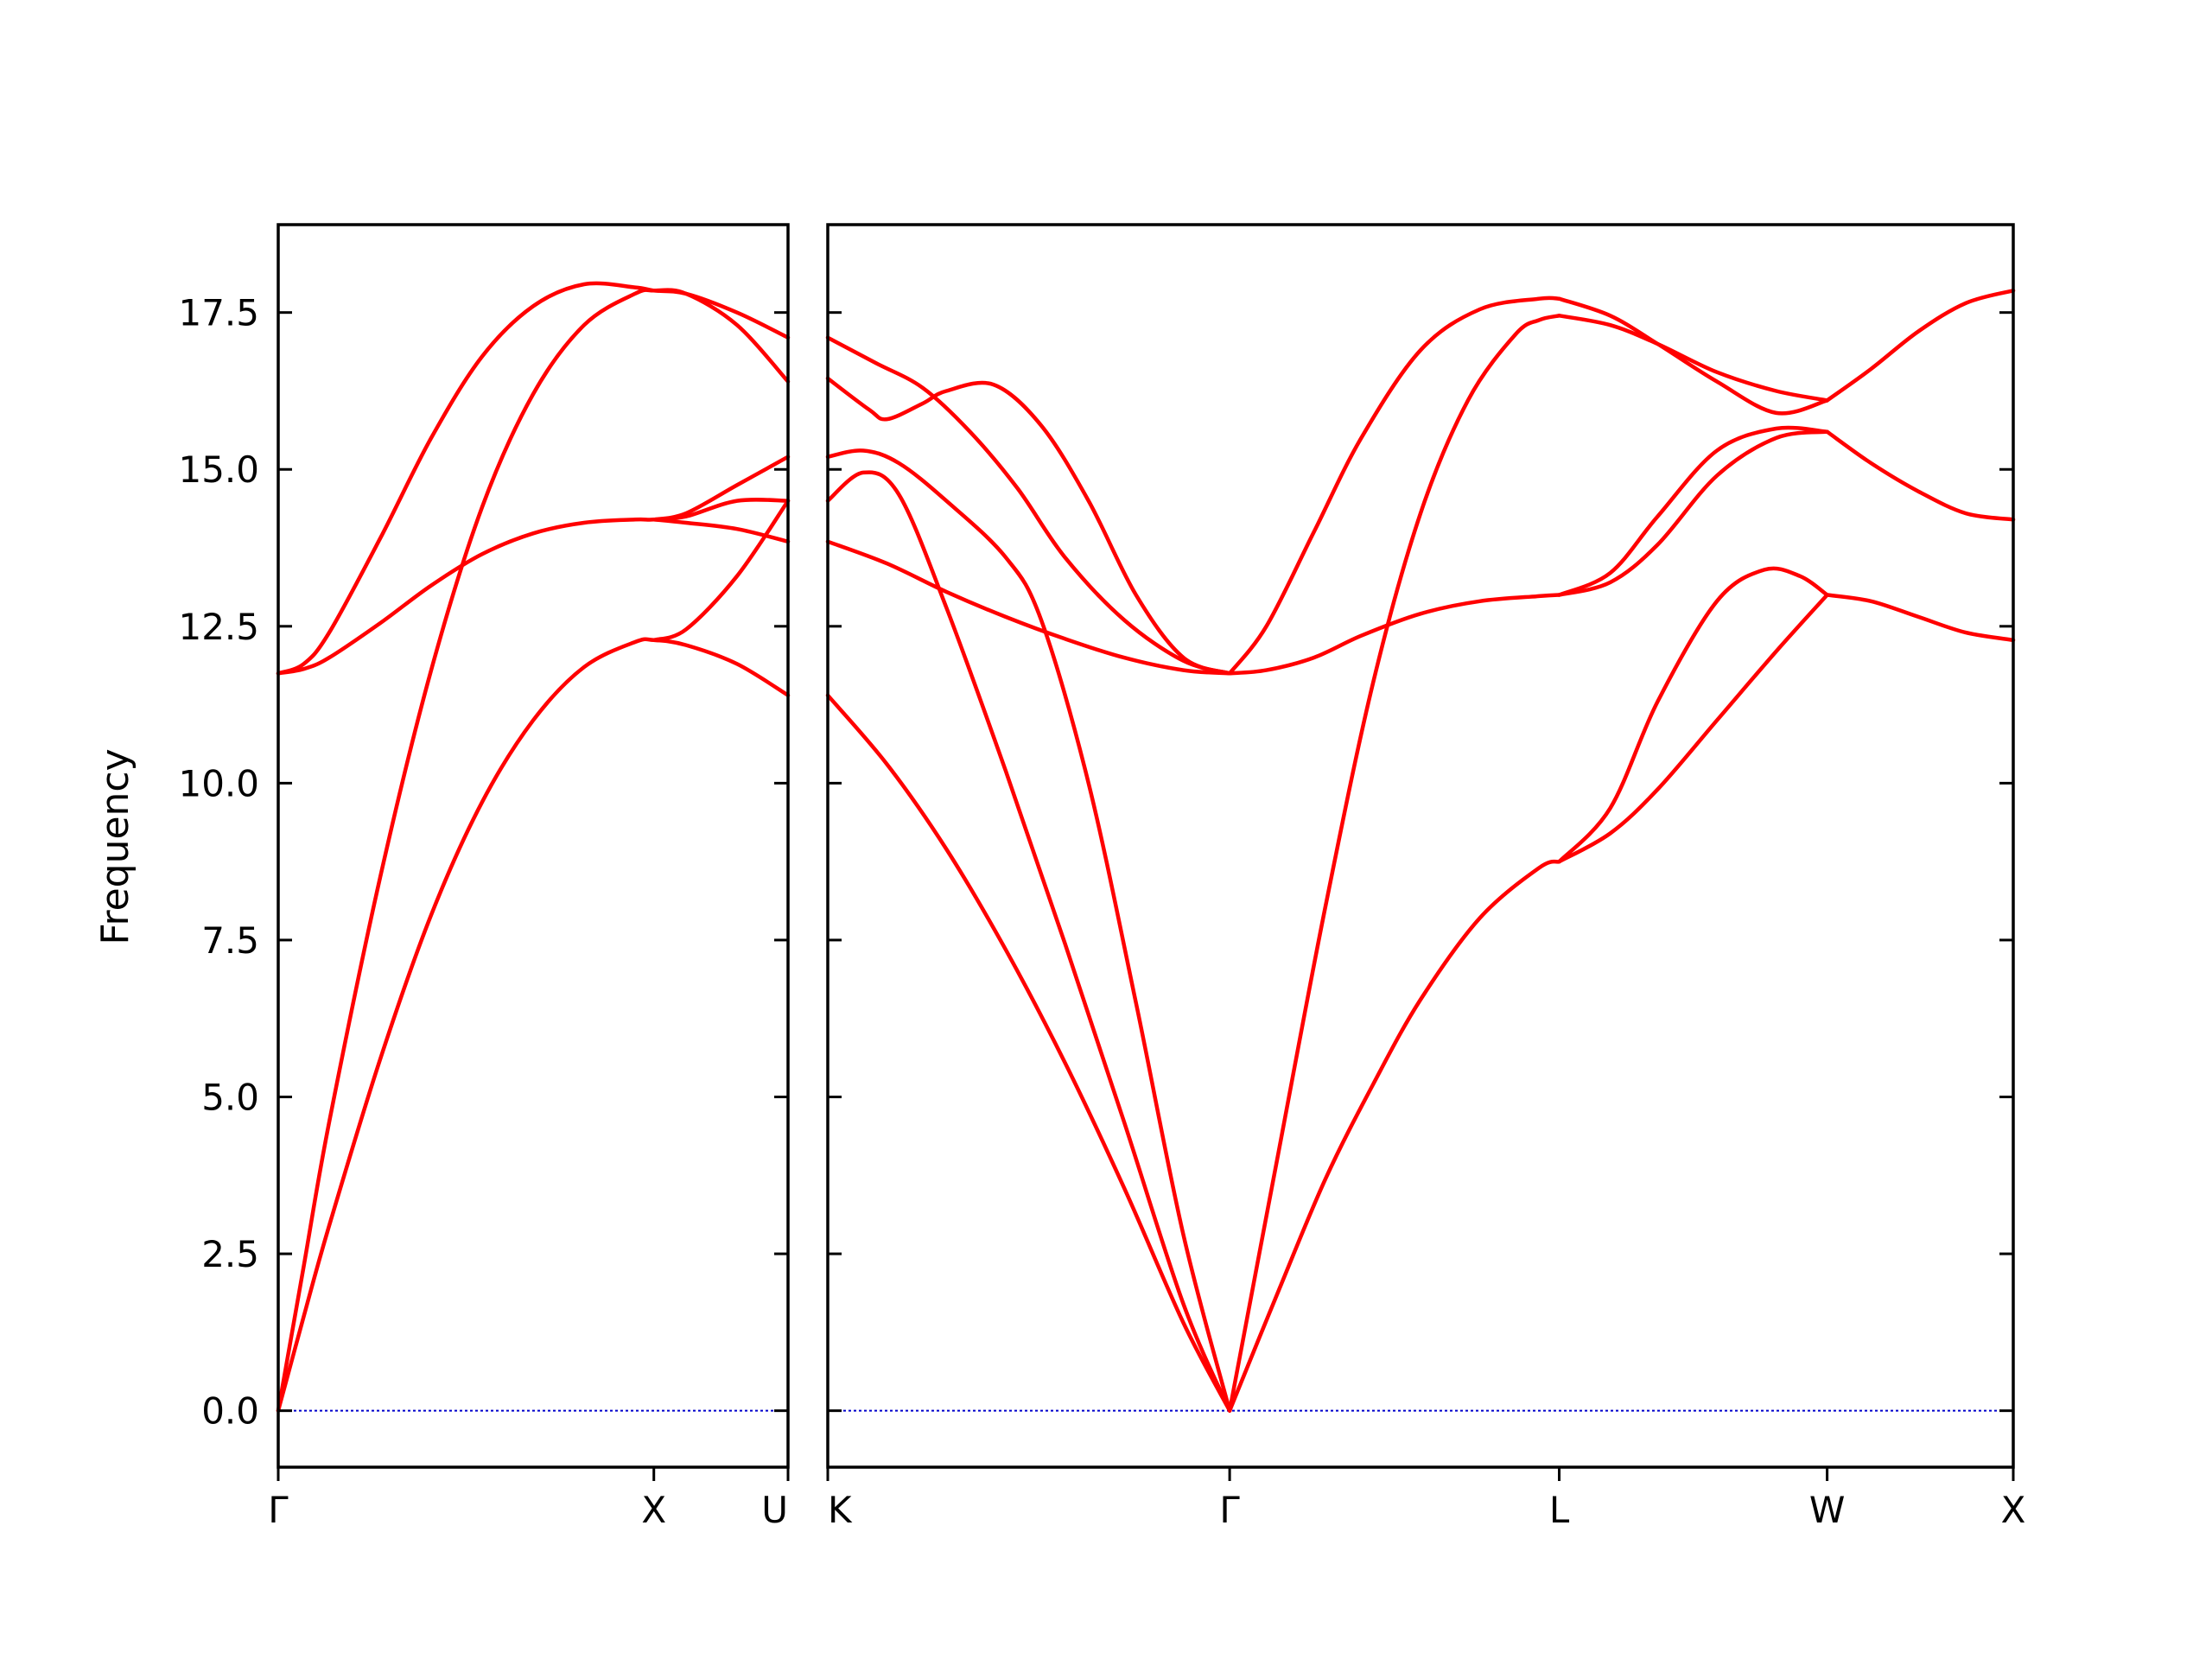  Describe the element at coordinates (218, 783) in the screenshot. I see `y-tick-label: 10.0` at that location.